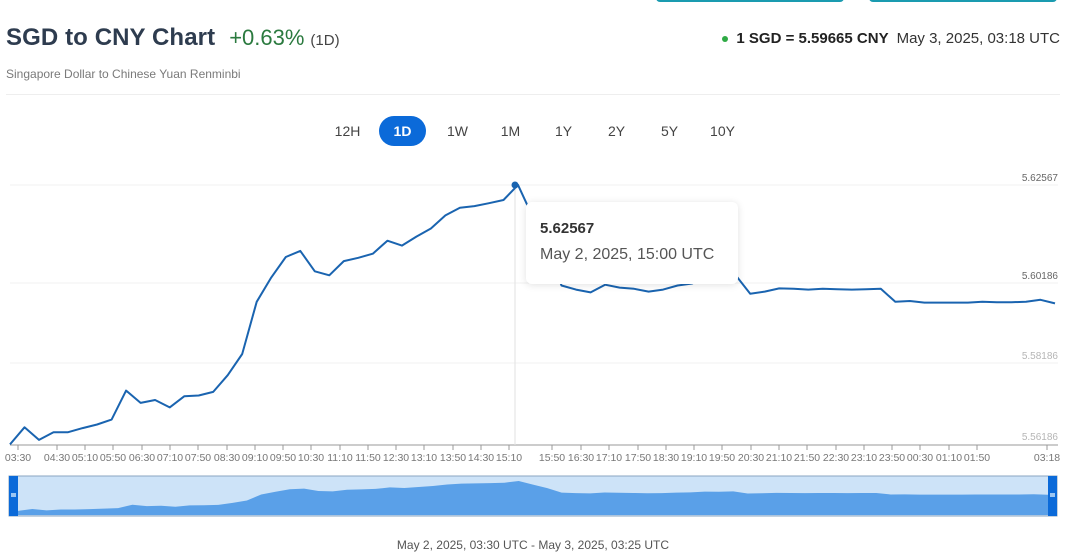 This screenshot has width=1076, height=552. What do you see at coordinates (949, 458) in the screenshot?
I see `x-tick-label: 01:10` at bounding box center [949, 458].